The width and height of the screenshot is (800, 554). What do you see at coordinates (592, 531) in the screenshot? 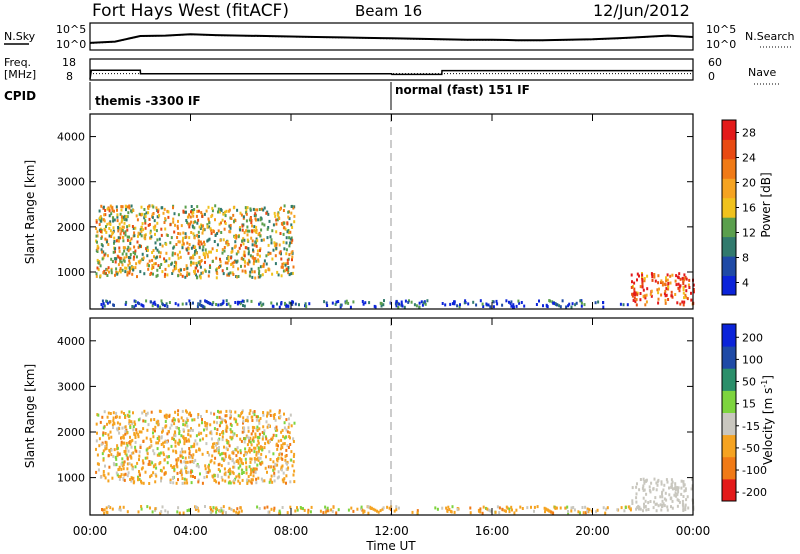
I see `time-tick-label: 20:00` at bounding box center [592, 531].